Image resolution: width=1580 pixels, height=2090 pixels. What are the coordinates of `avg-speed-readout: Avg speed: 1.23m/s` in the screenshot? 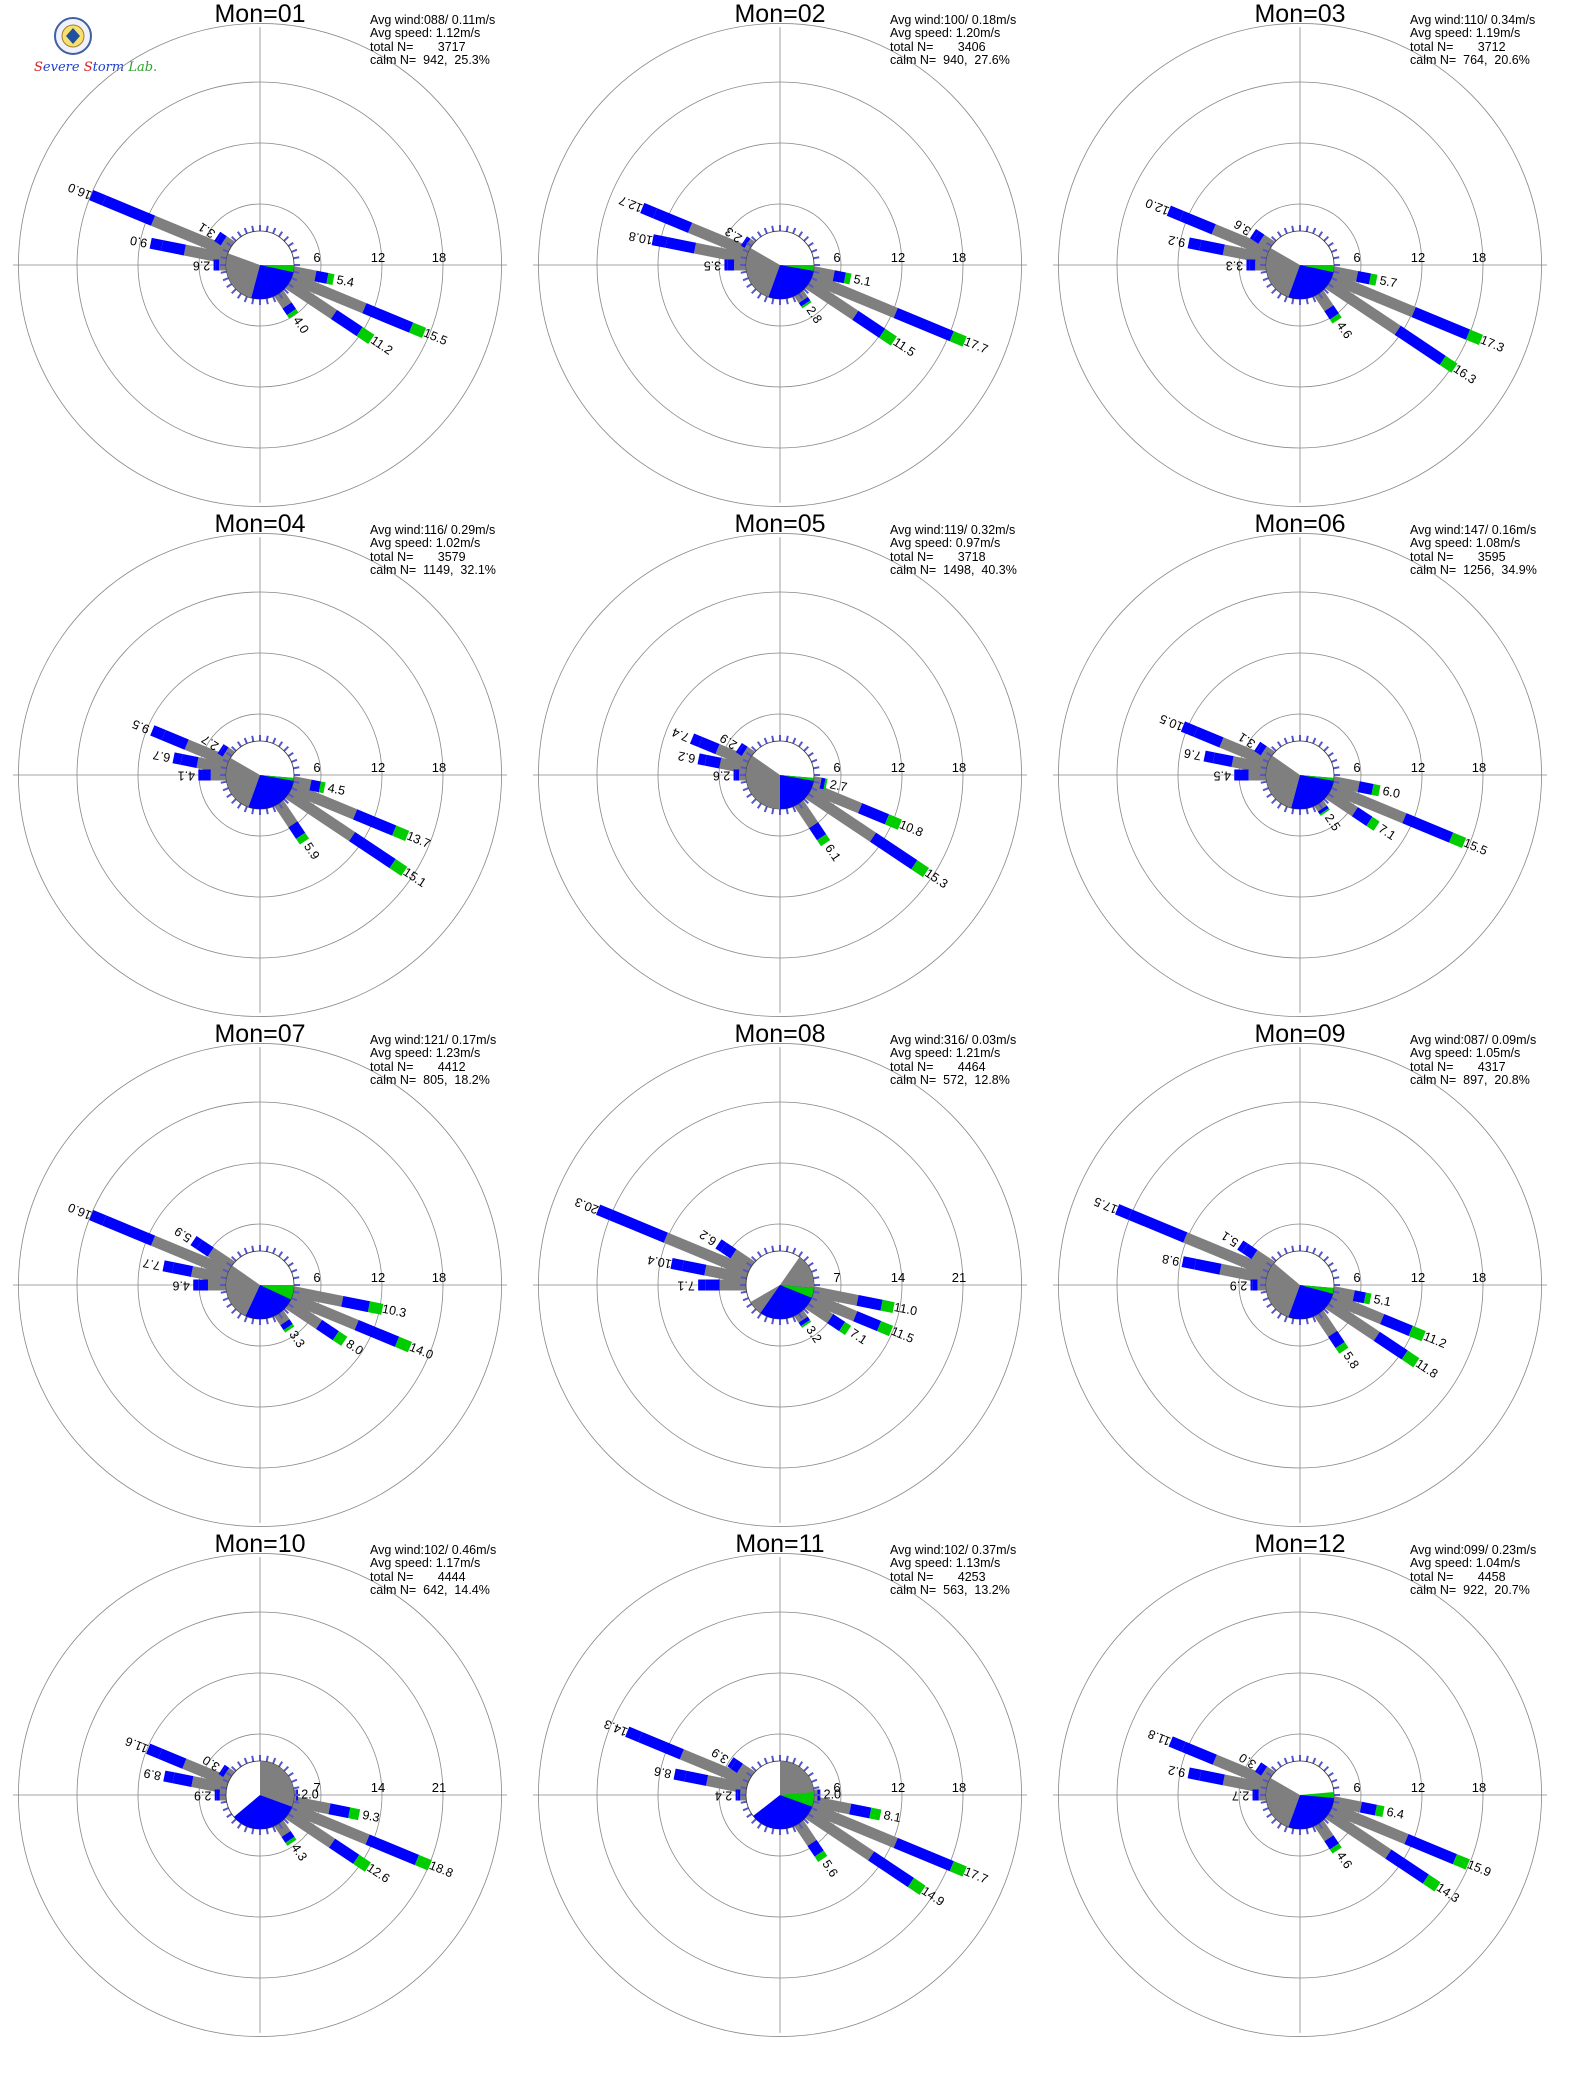 It's located at (425, 1053).